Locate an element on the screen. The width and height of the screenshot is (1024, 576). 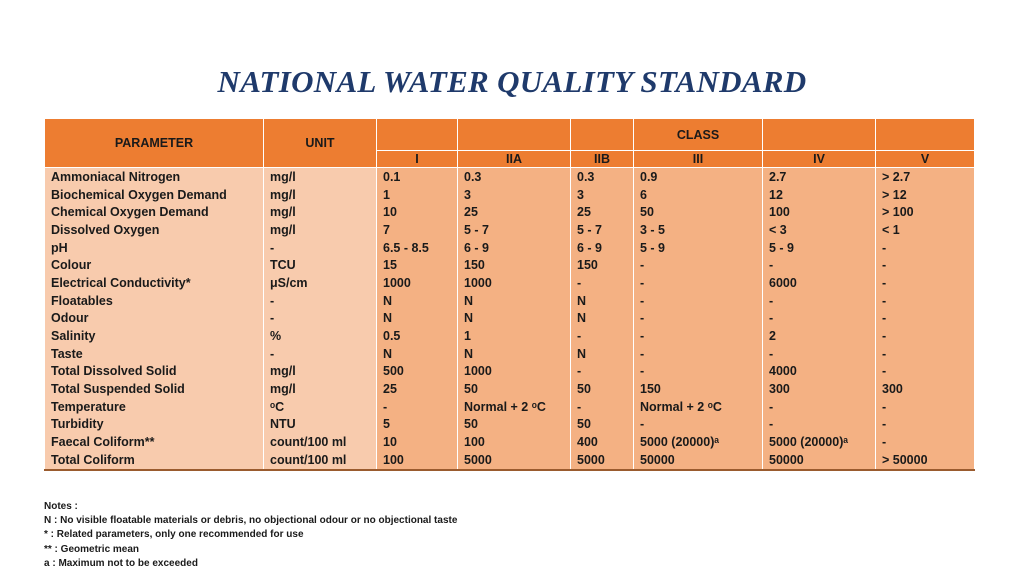
table-row: Floatables - N N N - - - is located at coordinates (509, 300).